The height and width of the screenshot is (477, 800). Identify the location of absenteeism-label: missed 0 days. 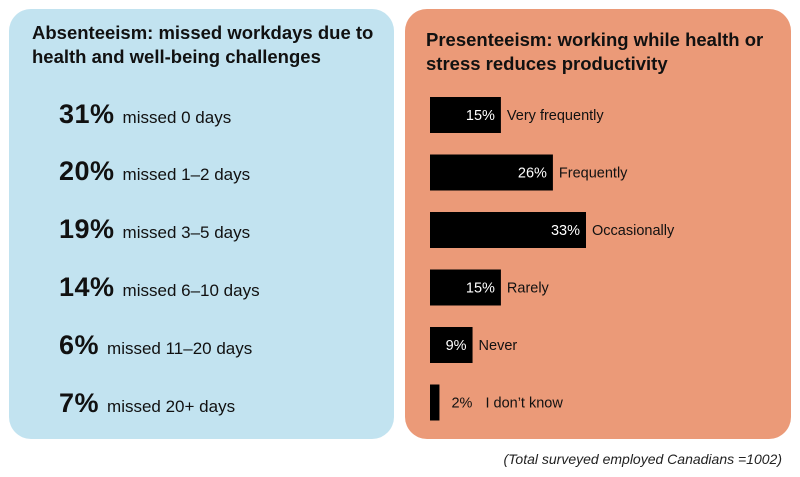
(177, 117).